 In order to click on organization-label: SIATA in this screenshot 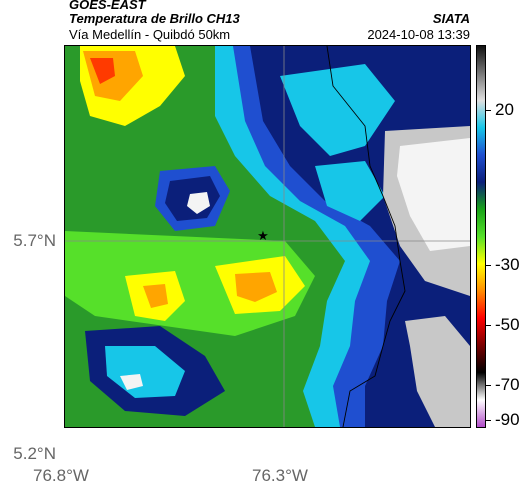, I will do `click(451, 18)`.